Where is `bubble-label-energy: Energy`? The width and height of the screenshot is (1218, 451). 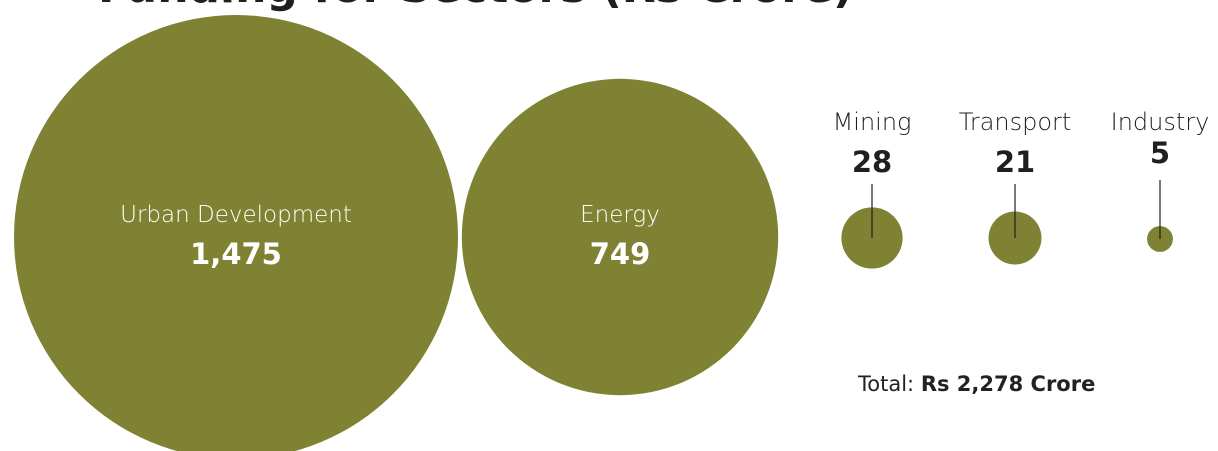 bubble-label-energy: Energy is located at coordinates (620, 215).